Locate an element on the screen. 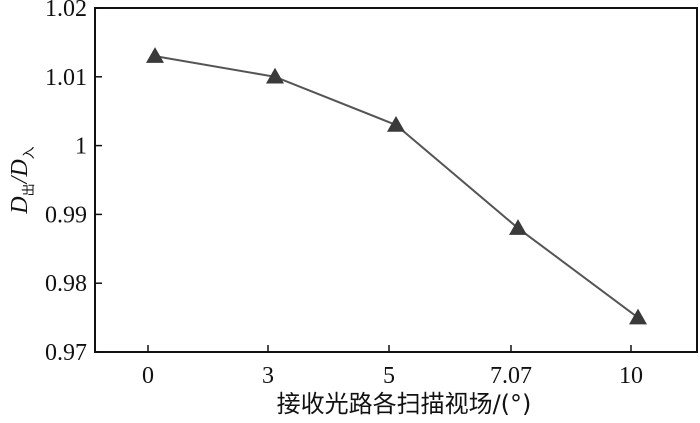 This screenshot has height=423, width=700. x-tick-label: 5 is located at coordinates (389, 376).